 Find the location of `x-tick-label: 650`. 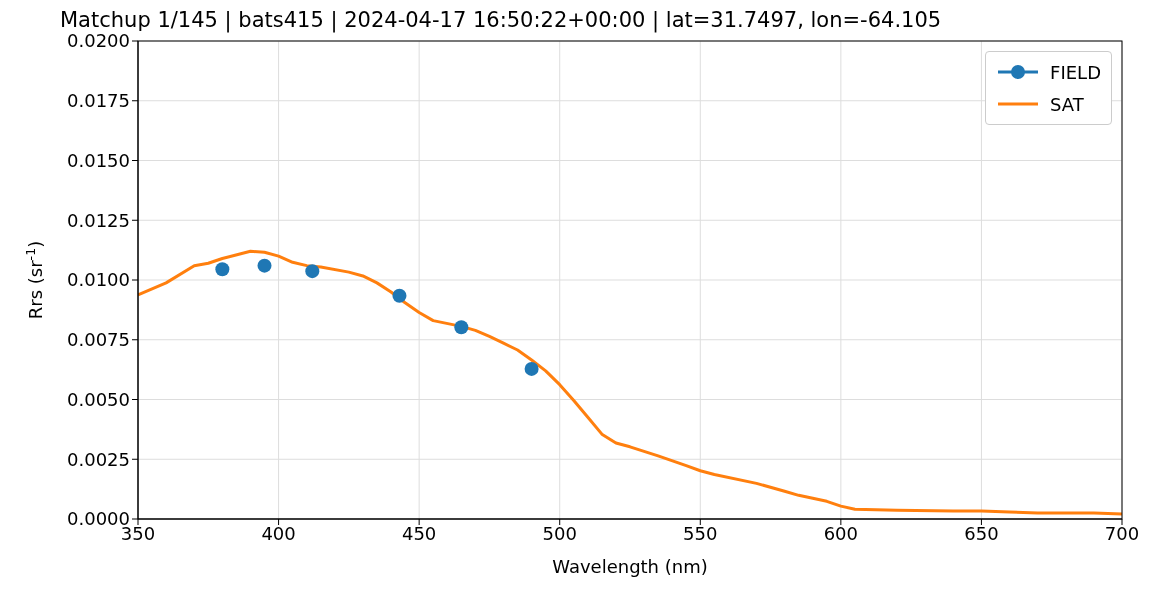

x-tick-label: 650 is located at coordinates (981, 533).